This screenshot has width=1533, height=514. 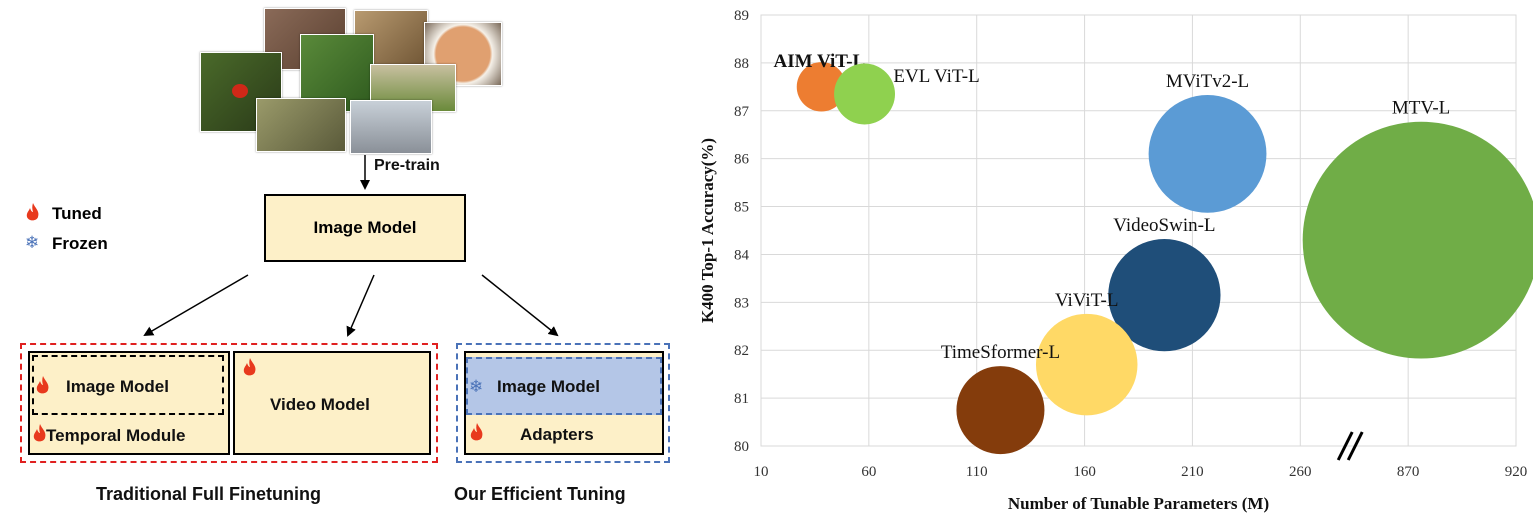 I want to click on efficient-group-border, so click(x=563, y=403).